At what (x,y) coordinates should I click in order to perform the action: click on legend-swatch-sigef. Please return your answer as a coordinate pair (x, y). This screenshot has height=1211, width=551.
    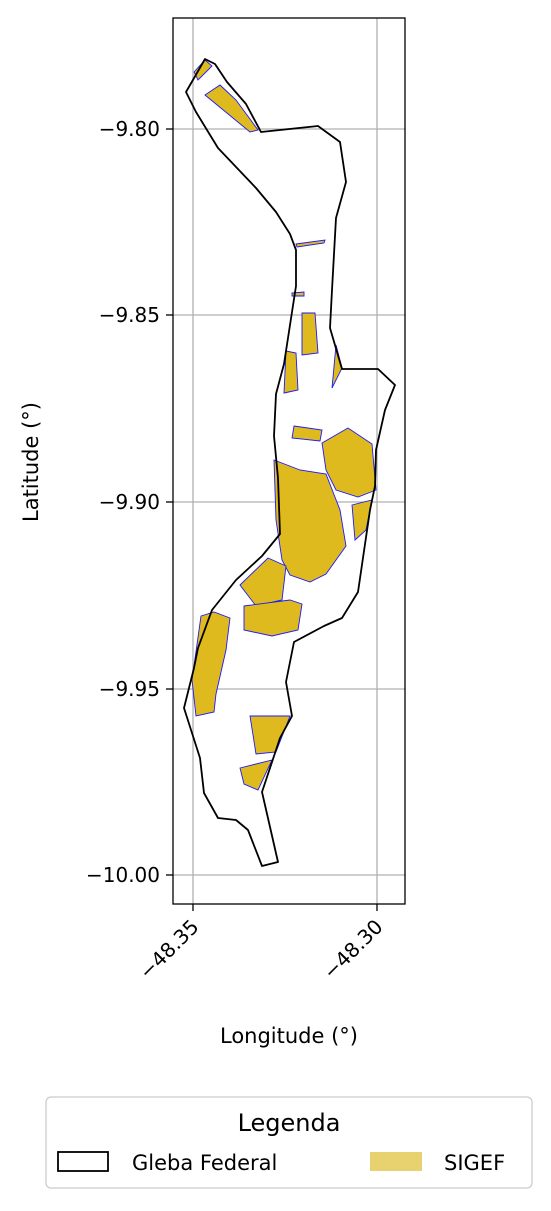
    Looking at the image, I should click on (396, 1161).